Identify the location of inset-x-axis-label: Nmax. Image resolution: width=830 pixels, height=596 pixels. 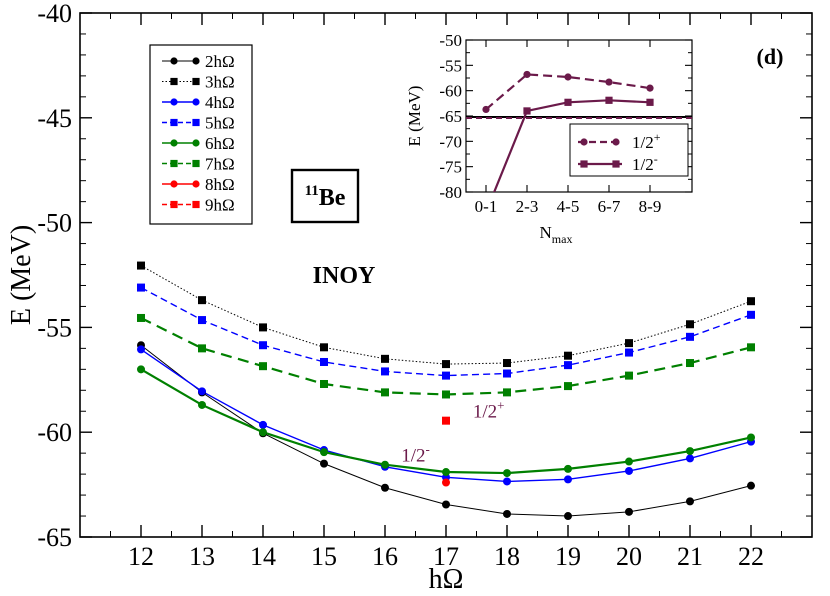
(556, 234).